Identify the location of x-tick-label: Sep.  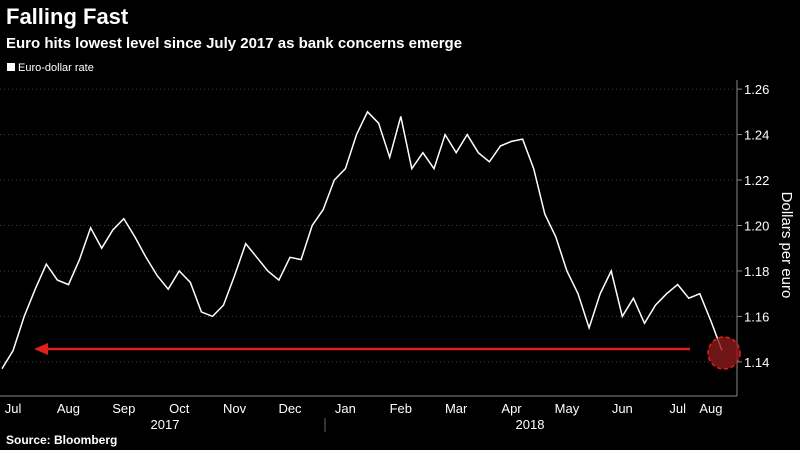
(123, 408).